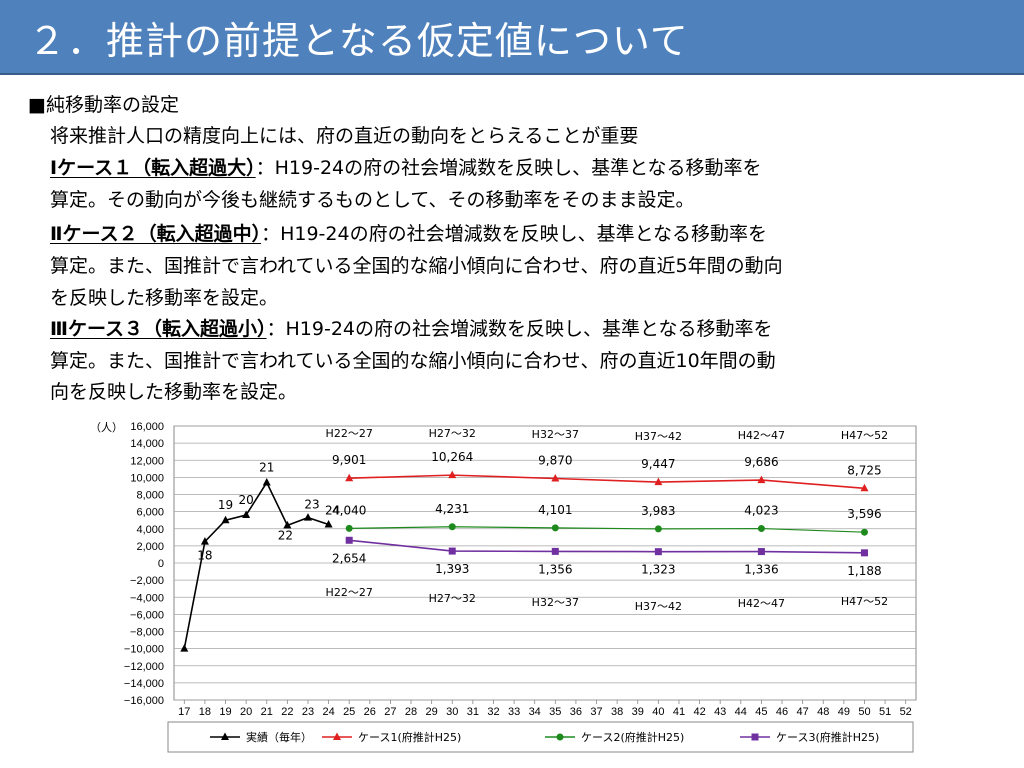 The width and height of the screenshot is (1024, 768). Describe the element at coordinates (147, 444) in the screenshot. I see `y-tick-label: 14,000` at that location.